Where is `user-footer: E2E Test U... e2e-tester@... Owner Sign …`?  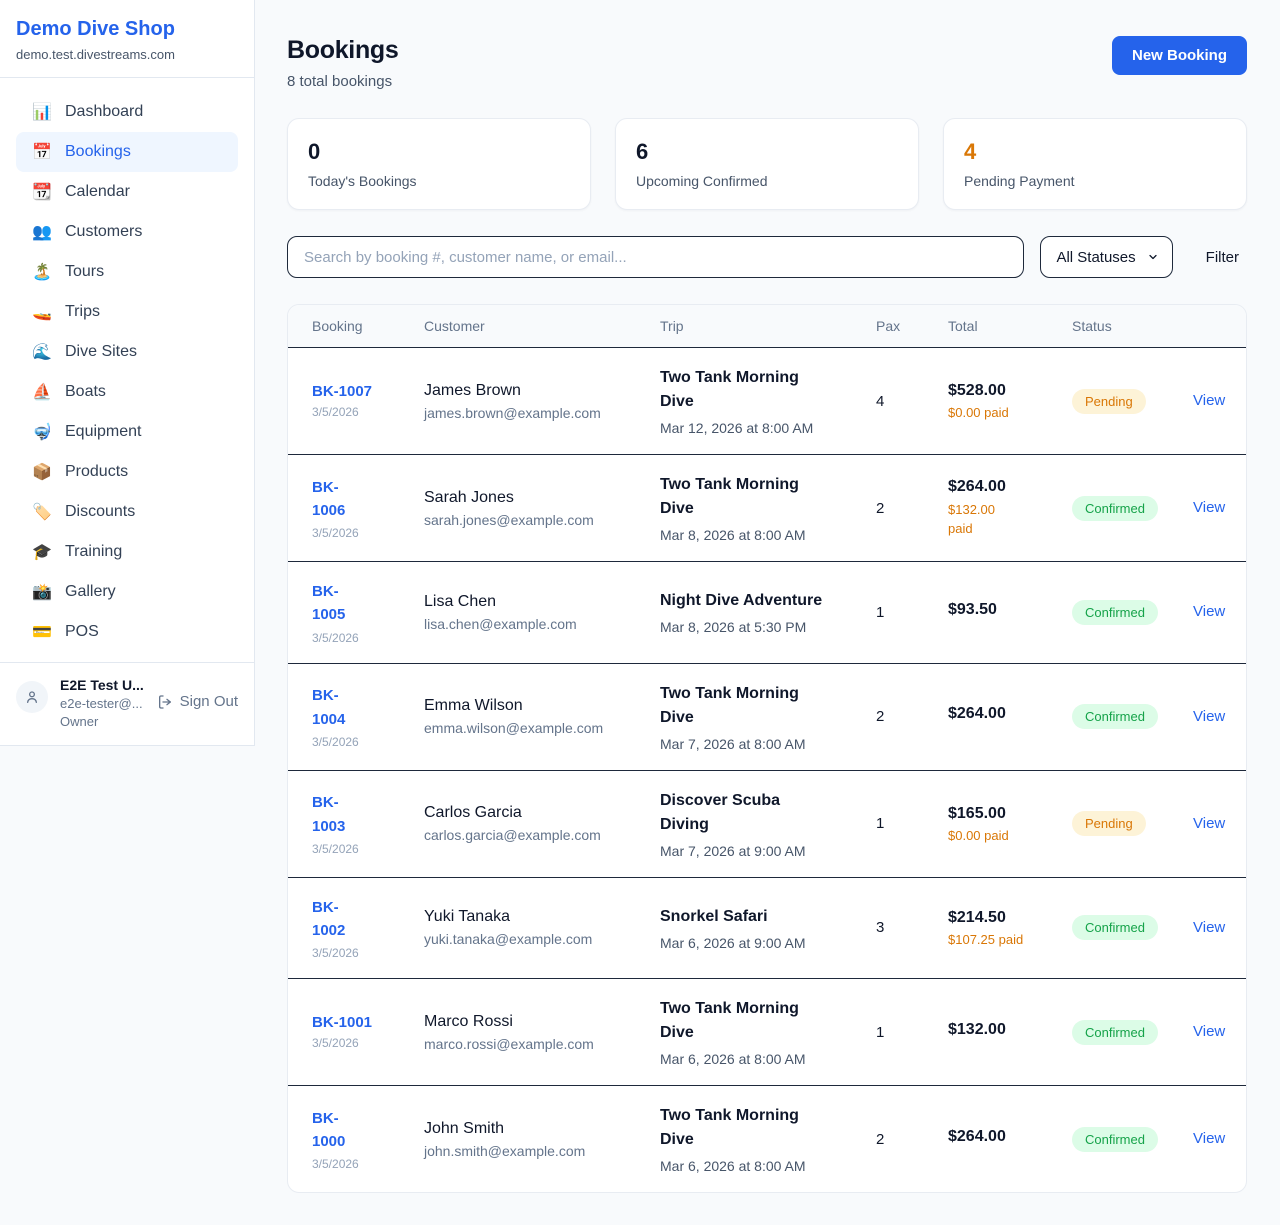
user-footer: E2E Test U... e2e-tester@... Owner Sign … is located at coordinates (127, 703).